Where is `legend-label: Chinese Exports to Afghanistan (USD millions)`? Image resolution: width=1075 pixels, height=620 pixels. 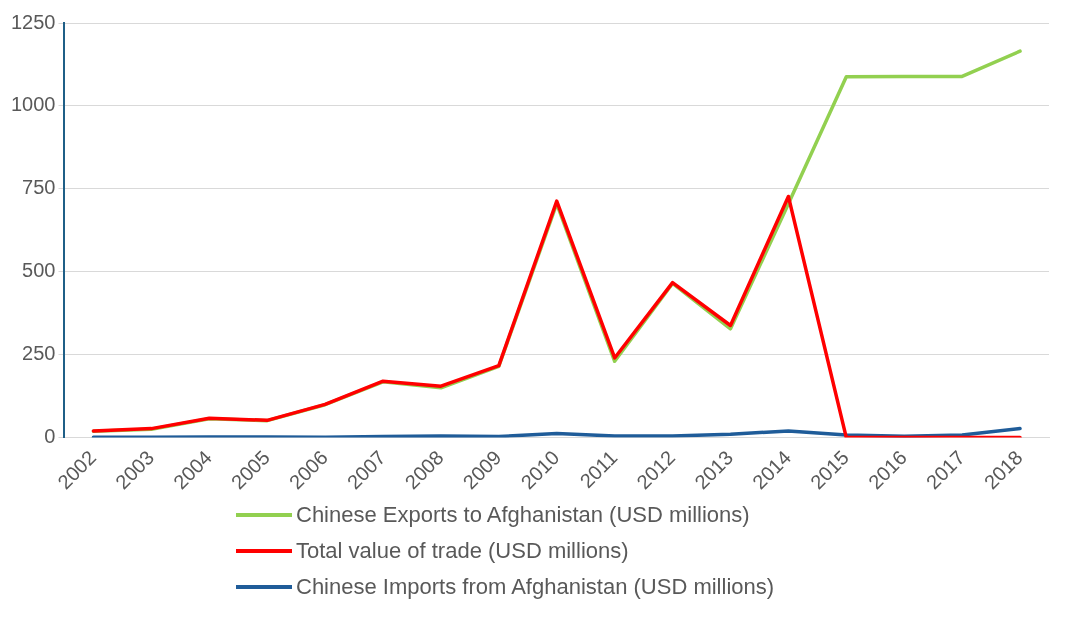
legend-label: Chinese Exports to Afghanistan (USD millions) is located at coordinates (523, 515).